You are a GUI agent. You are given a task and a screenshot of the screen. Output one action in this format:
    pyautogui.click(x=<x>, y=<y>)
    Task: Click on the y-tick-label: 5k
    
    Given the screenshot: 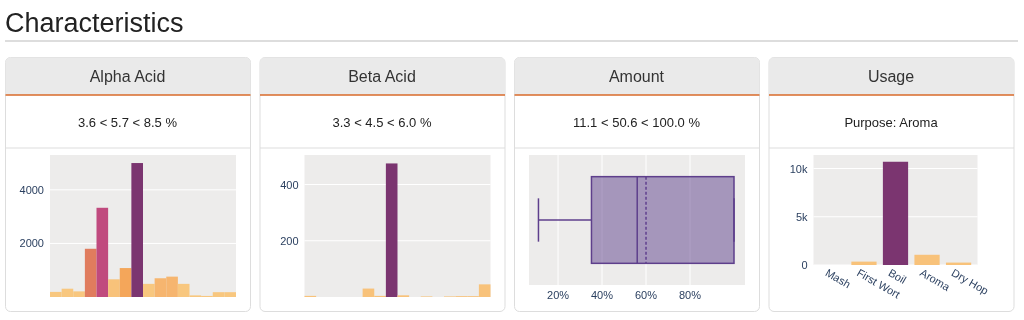 What is the action you would take?
    pyautogui.click(x=801, y=216)
    